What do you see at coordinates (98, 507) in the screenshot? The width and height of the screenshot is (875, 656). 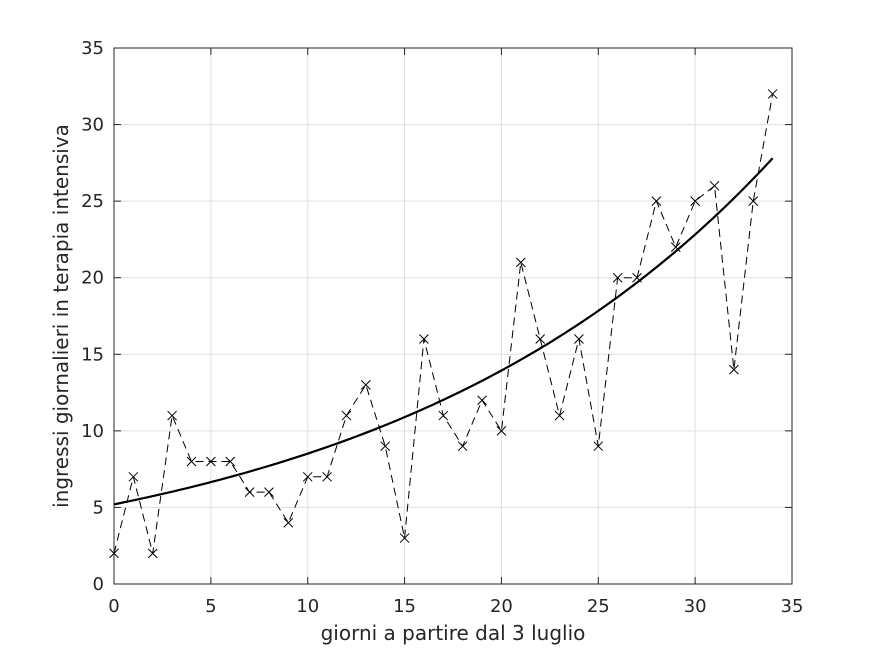 I see `y-tick-label: 5` at bounding box center [98, 507].